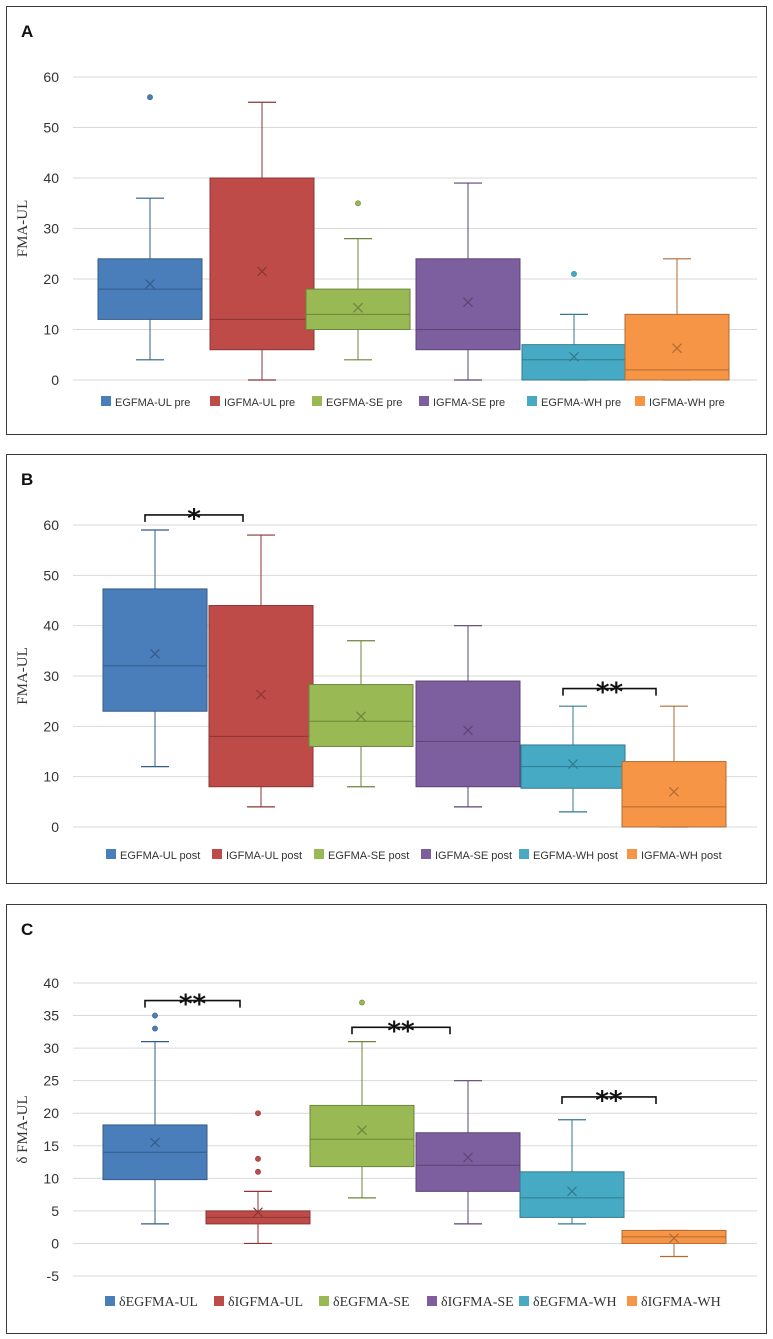  Describe the element at coordinates (362, 1099) in the screenshot. I see `box--egfma-se` at that location.